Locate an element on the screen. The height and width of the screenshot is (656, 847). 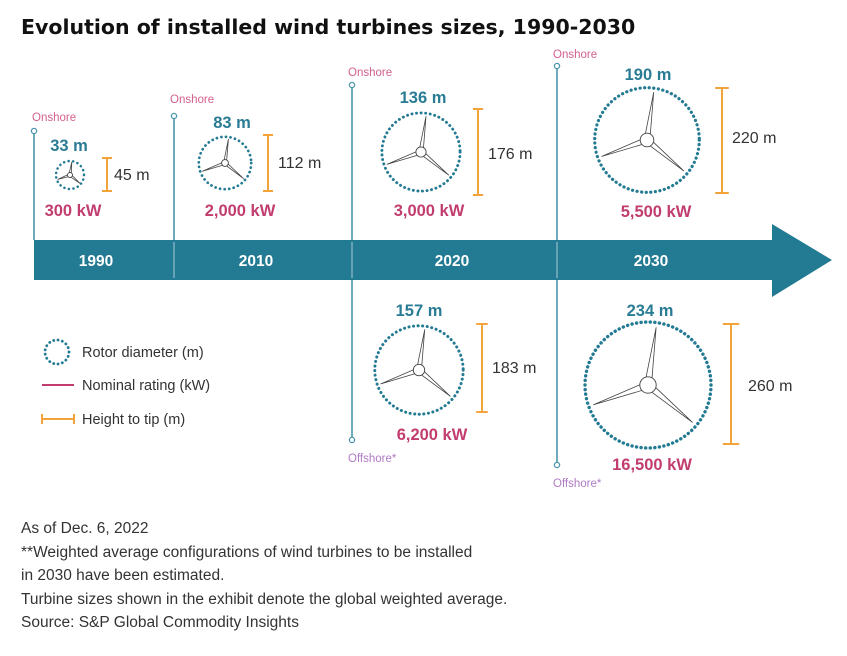
height-label-2010: 112 m is located at coordinates (299, 163).